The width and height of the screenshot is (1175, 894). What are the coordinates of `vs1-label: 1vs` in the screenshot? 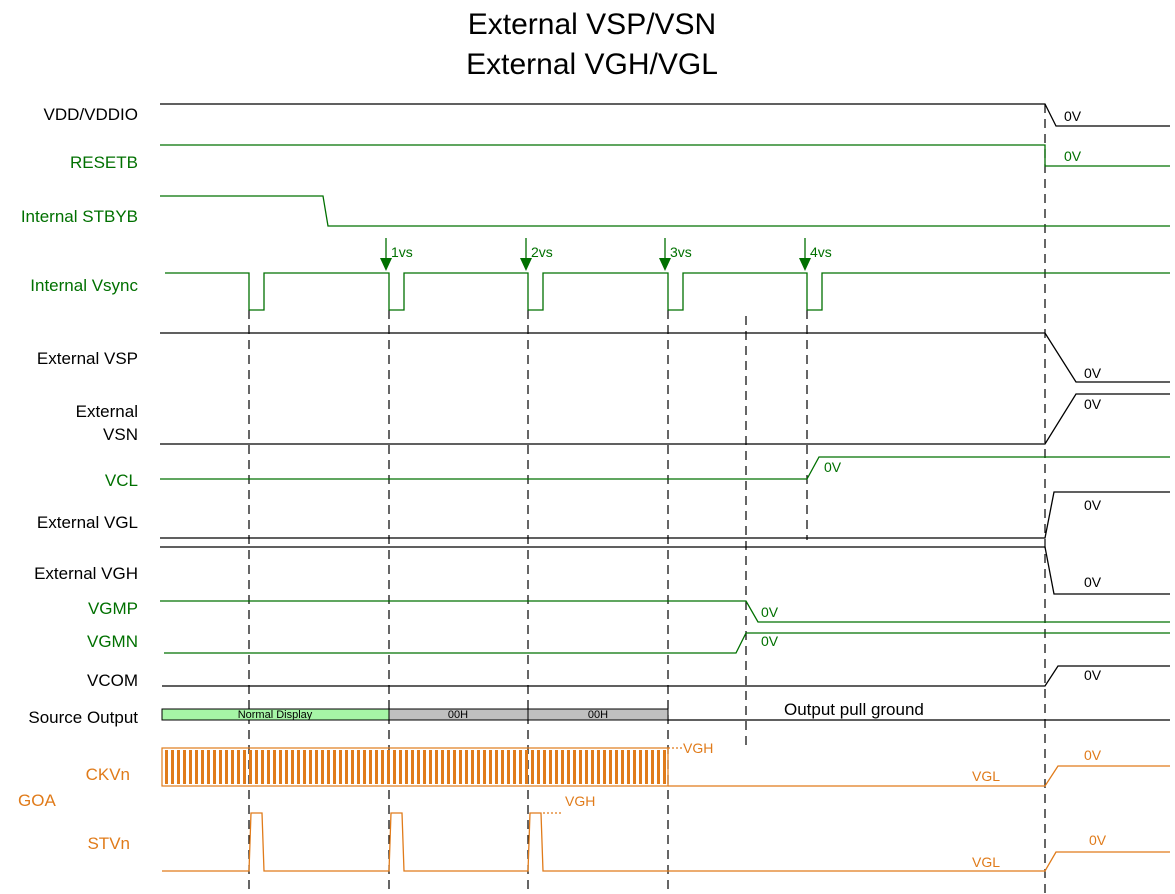 It's located at (402, 252).